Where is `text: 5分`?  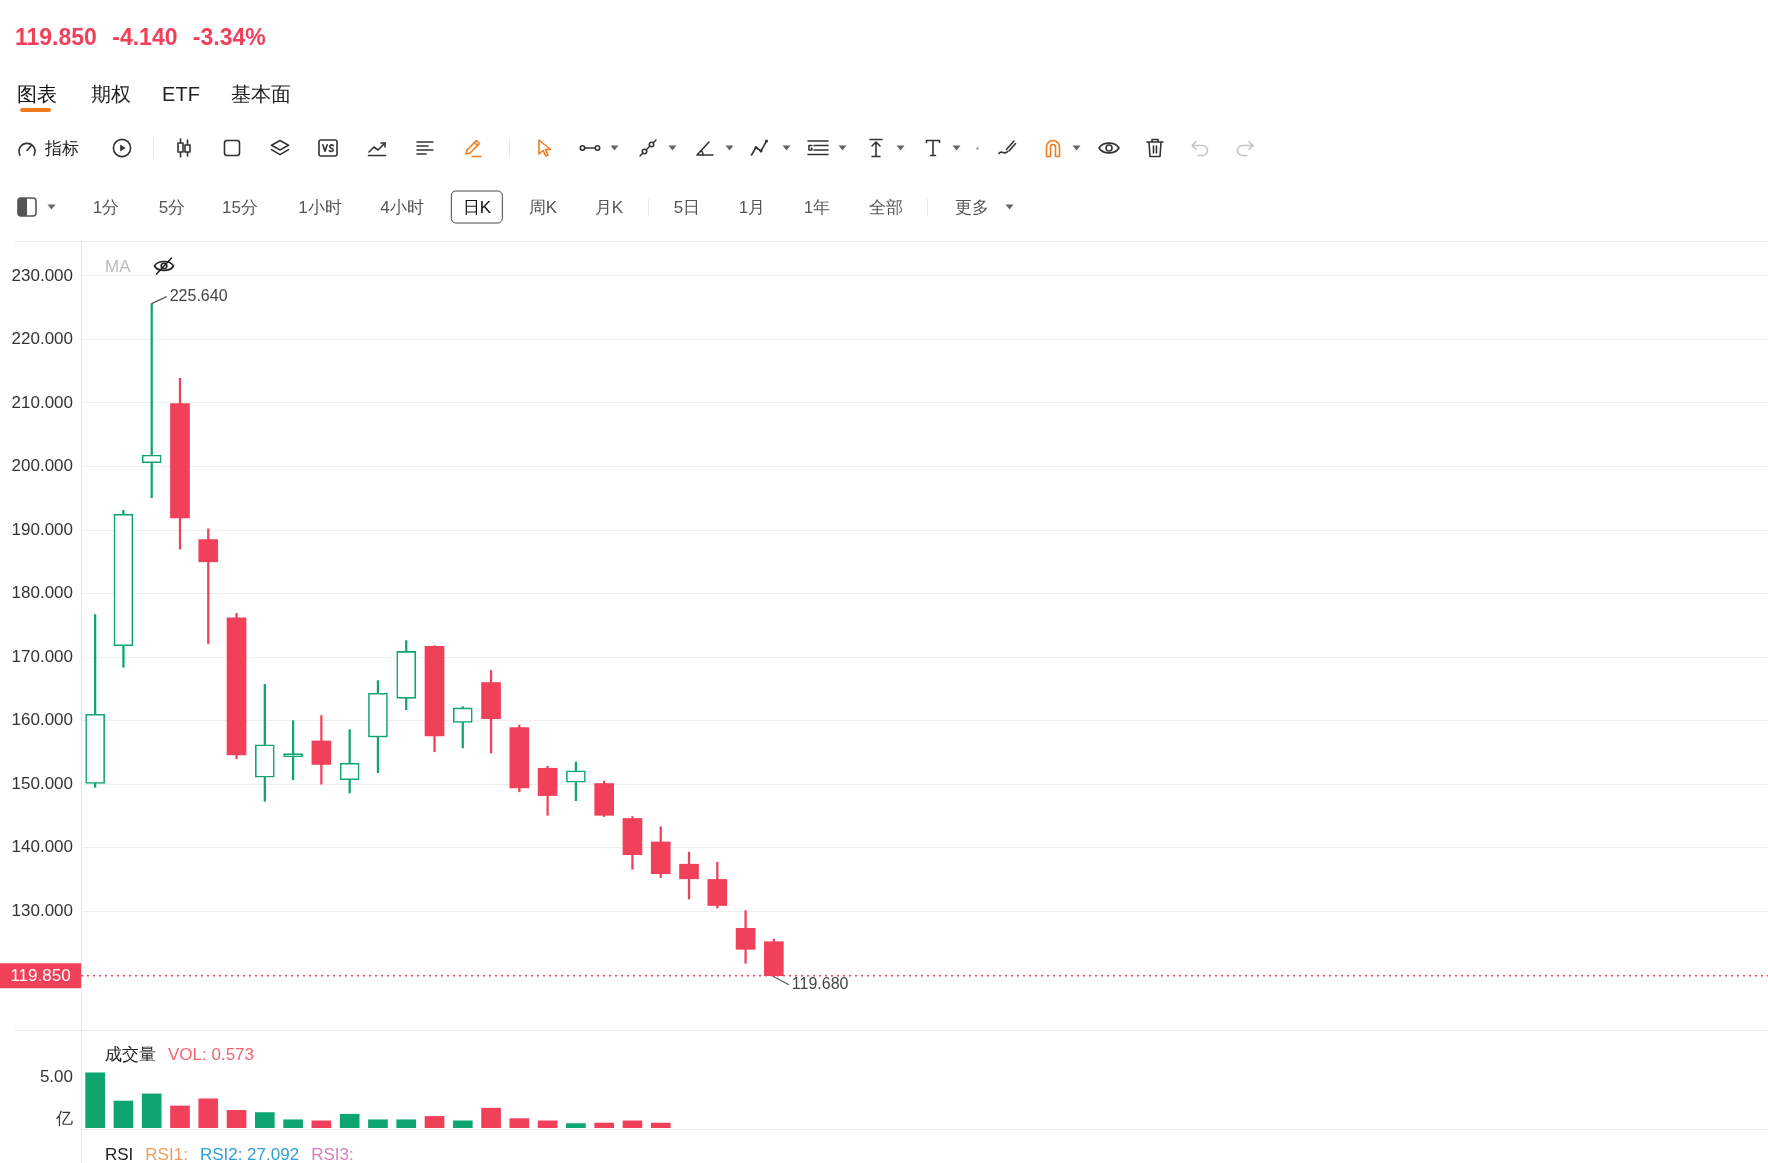 text: 5分 is located at coordinates (172, 207).